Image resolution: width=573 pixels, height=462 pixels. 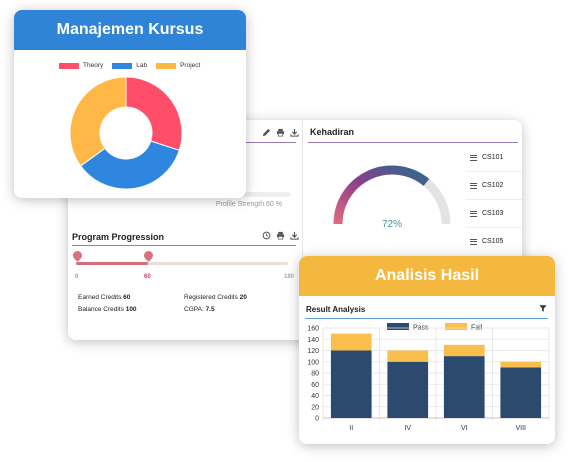 I want to click on legend-item-lab: Lab, so click(x=129, y=65).